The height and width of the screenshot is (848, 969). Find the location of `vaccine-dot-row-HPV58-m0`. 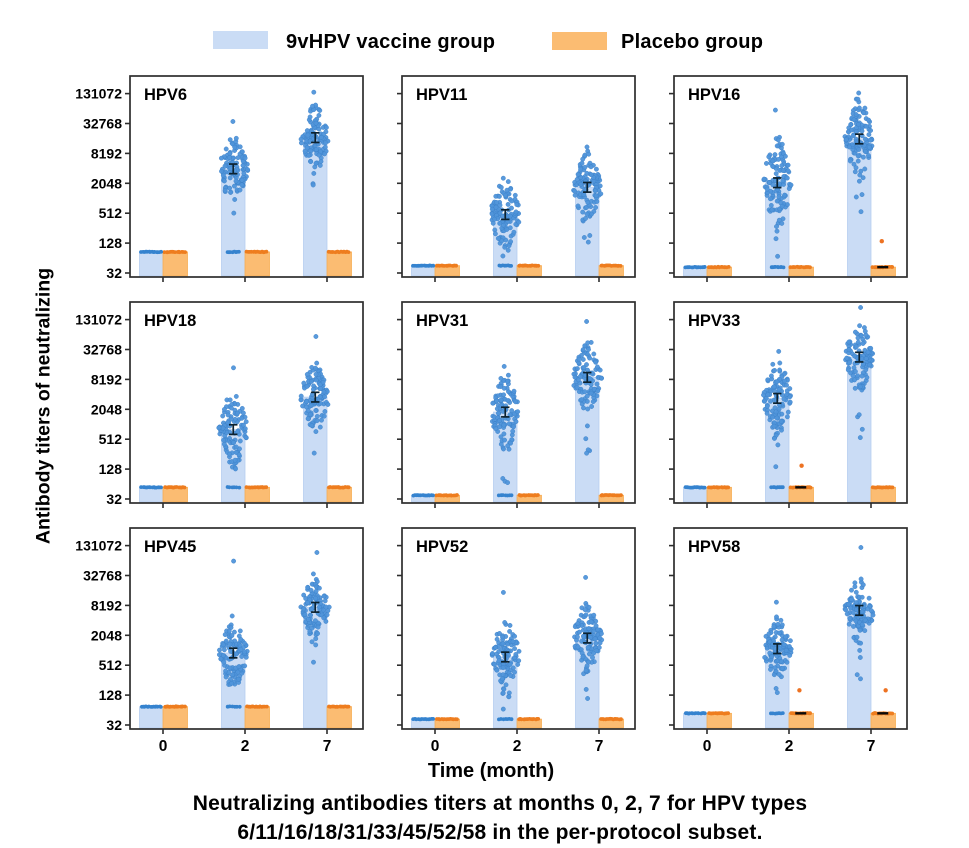

vaccine-dot-row-HPV58-m0 is located at coordinates (695, 713).